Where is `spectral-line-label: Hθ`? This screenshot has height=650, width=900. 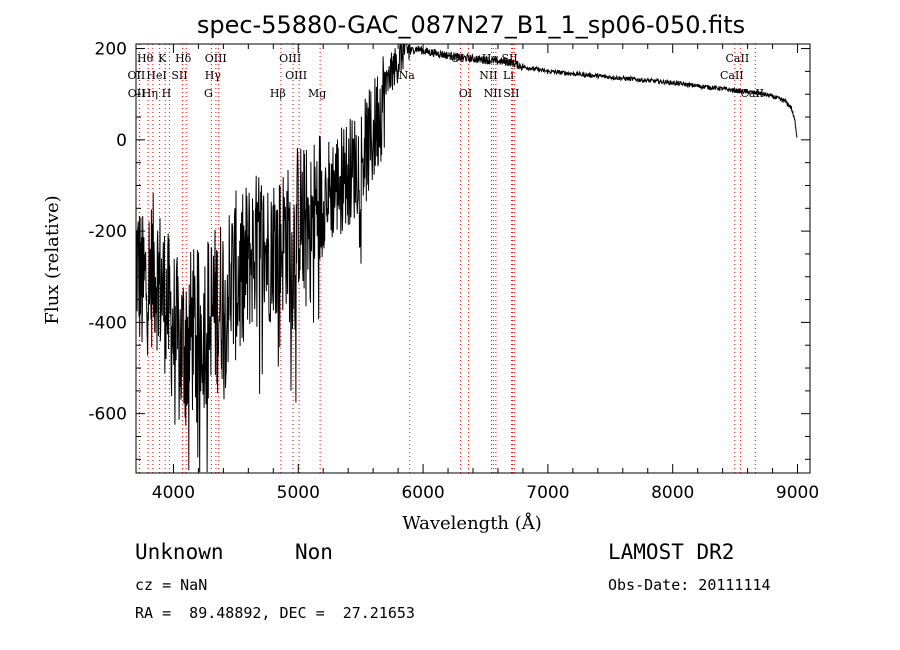 spectral-line-label: Hθ is located at coordinates (145, 58).